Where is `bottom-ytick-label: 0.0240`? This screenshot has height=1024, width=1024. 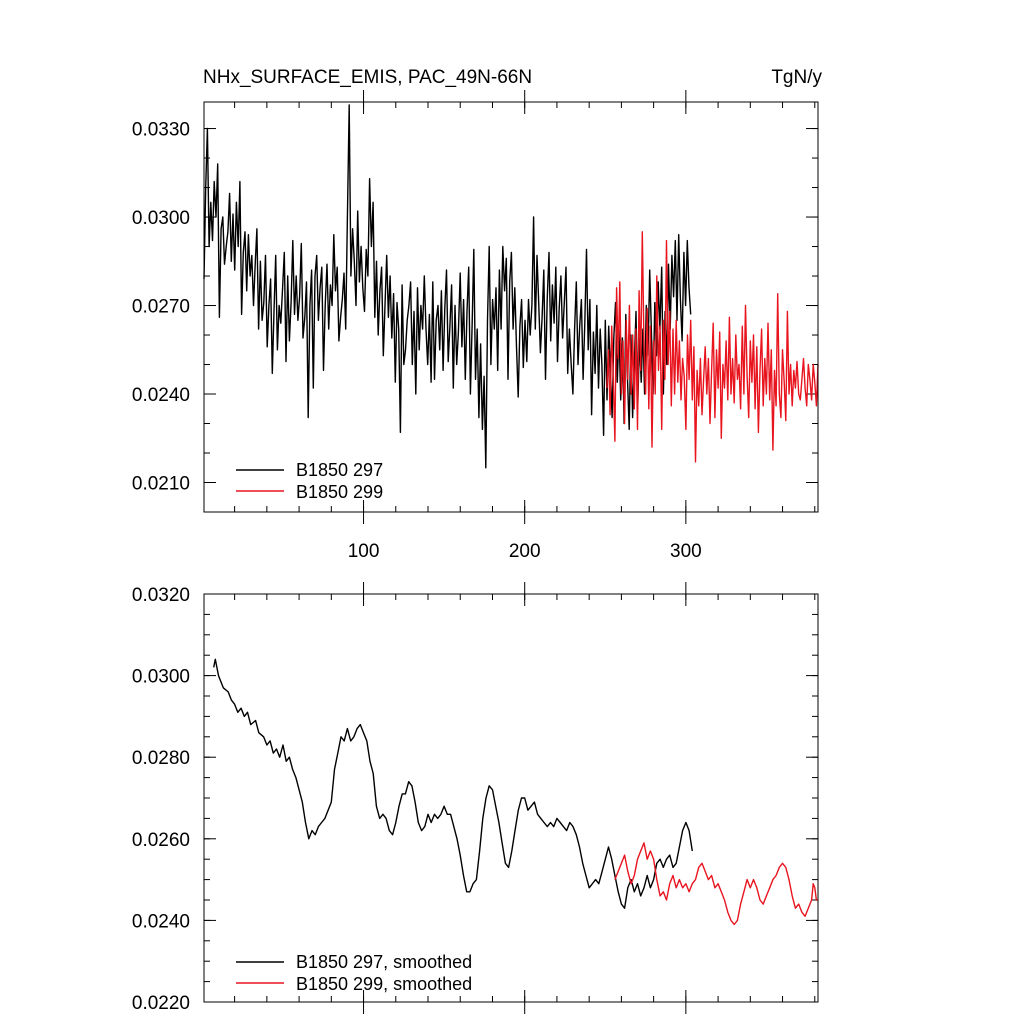 bottom-ytick-label: 0.0240 is located at coordinates (161, 921).